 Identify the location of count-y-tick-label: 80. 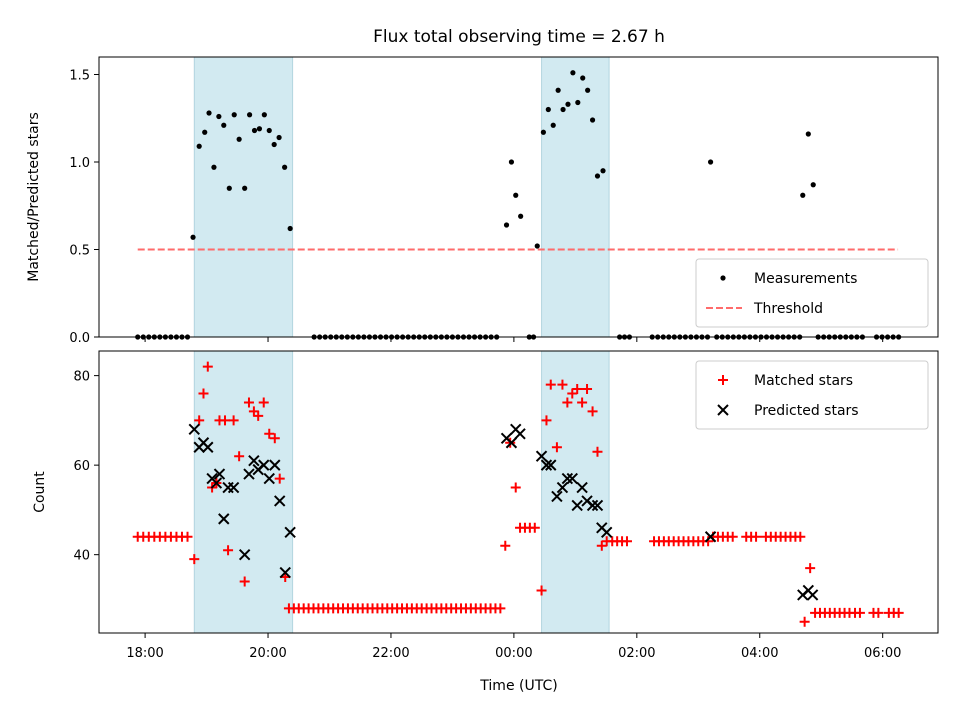
(81, 377).